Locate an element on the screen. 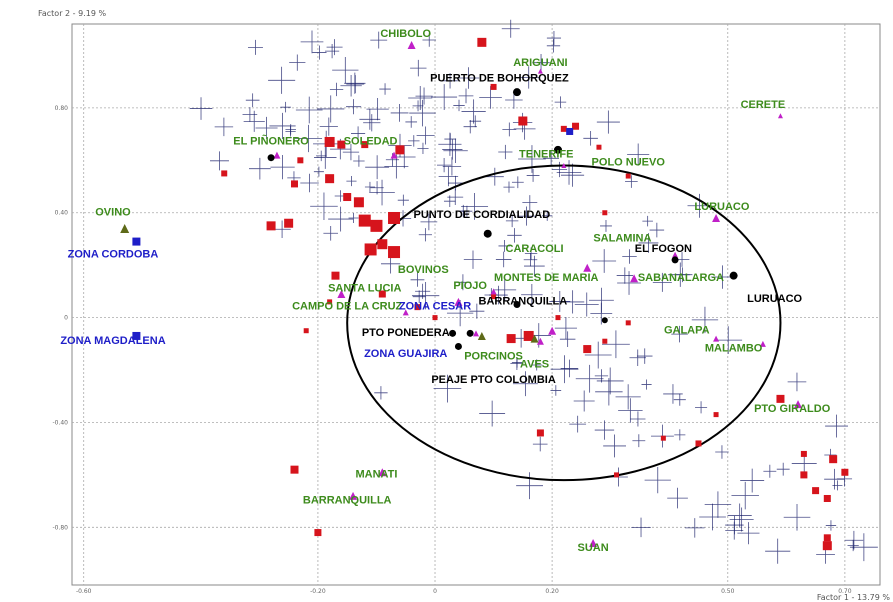 This screenshot has width=893, height=602. point-label: TENERIFE is located at coordinates (546, 155).